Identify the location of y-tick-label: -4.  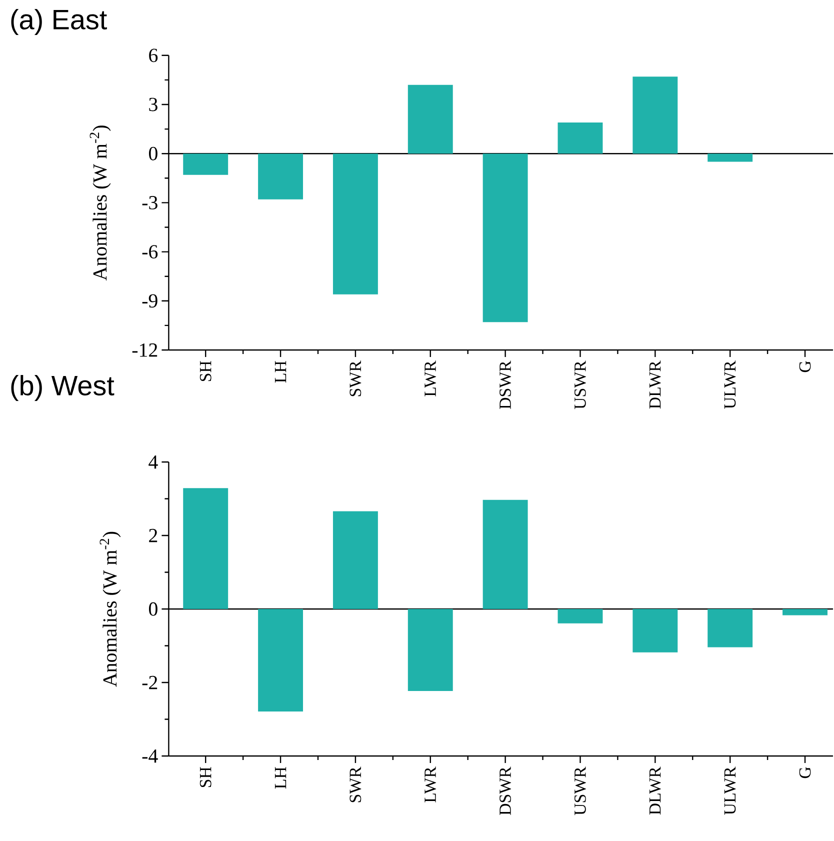
(150, 756).